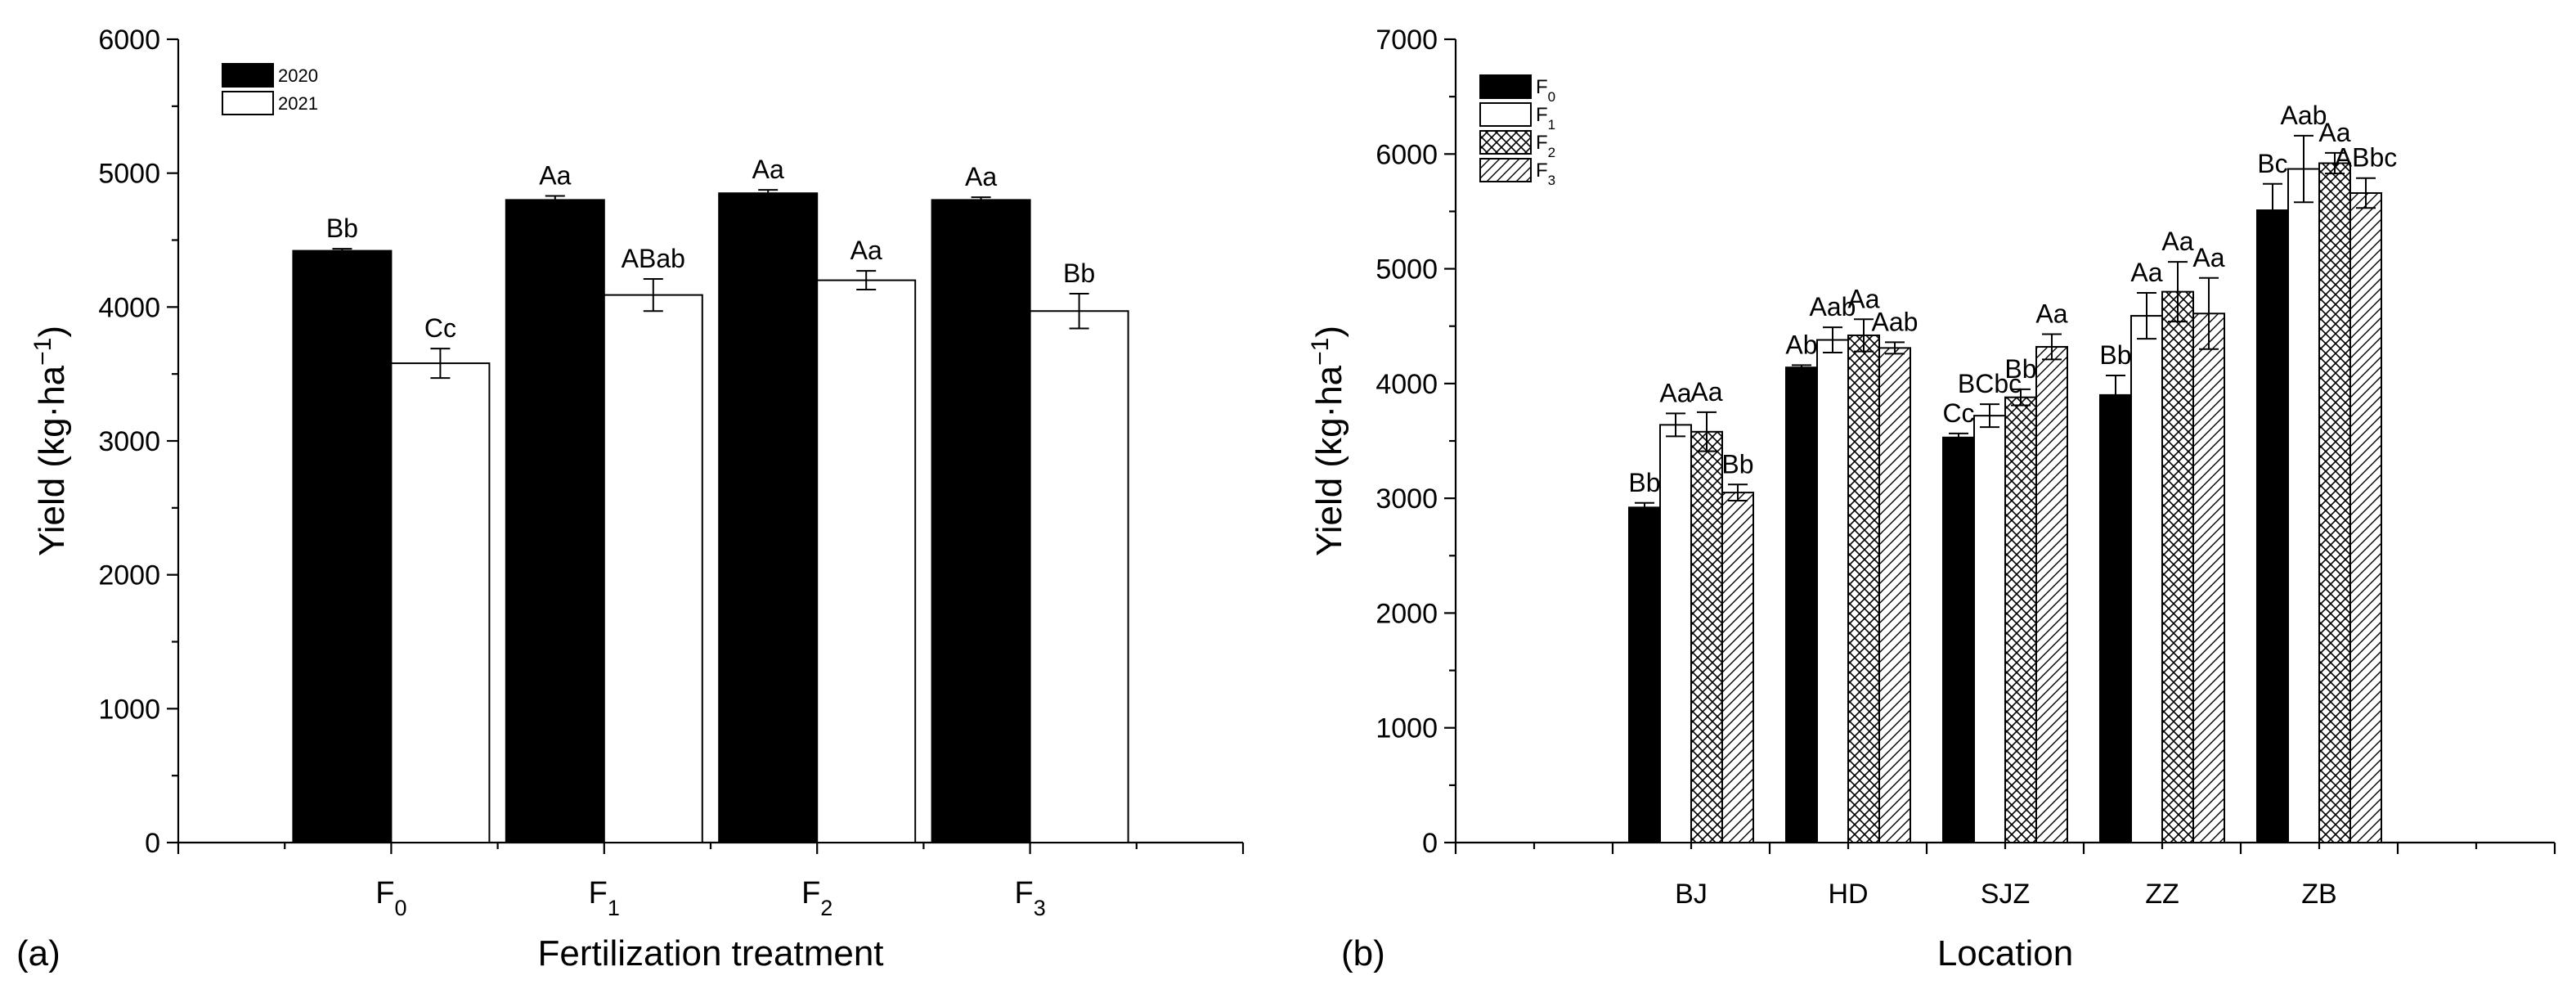 The width and height of the screenshot is (2576, 989). I want to click on x-tick-label: F3, so click(1029, 898).